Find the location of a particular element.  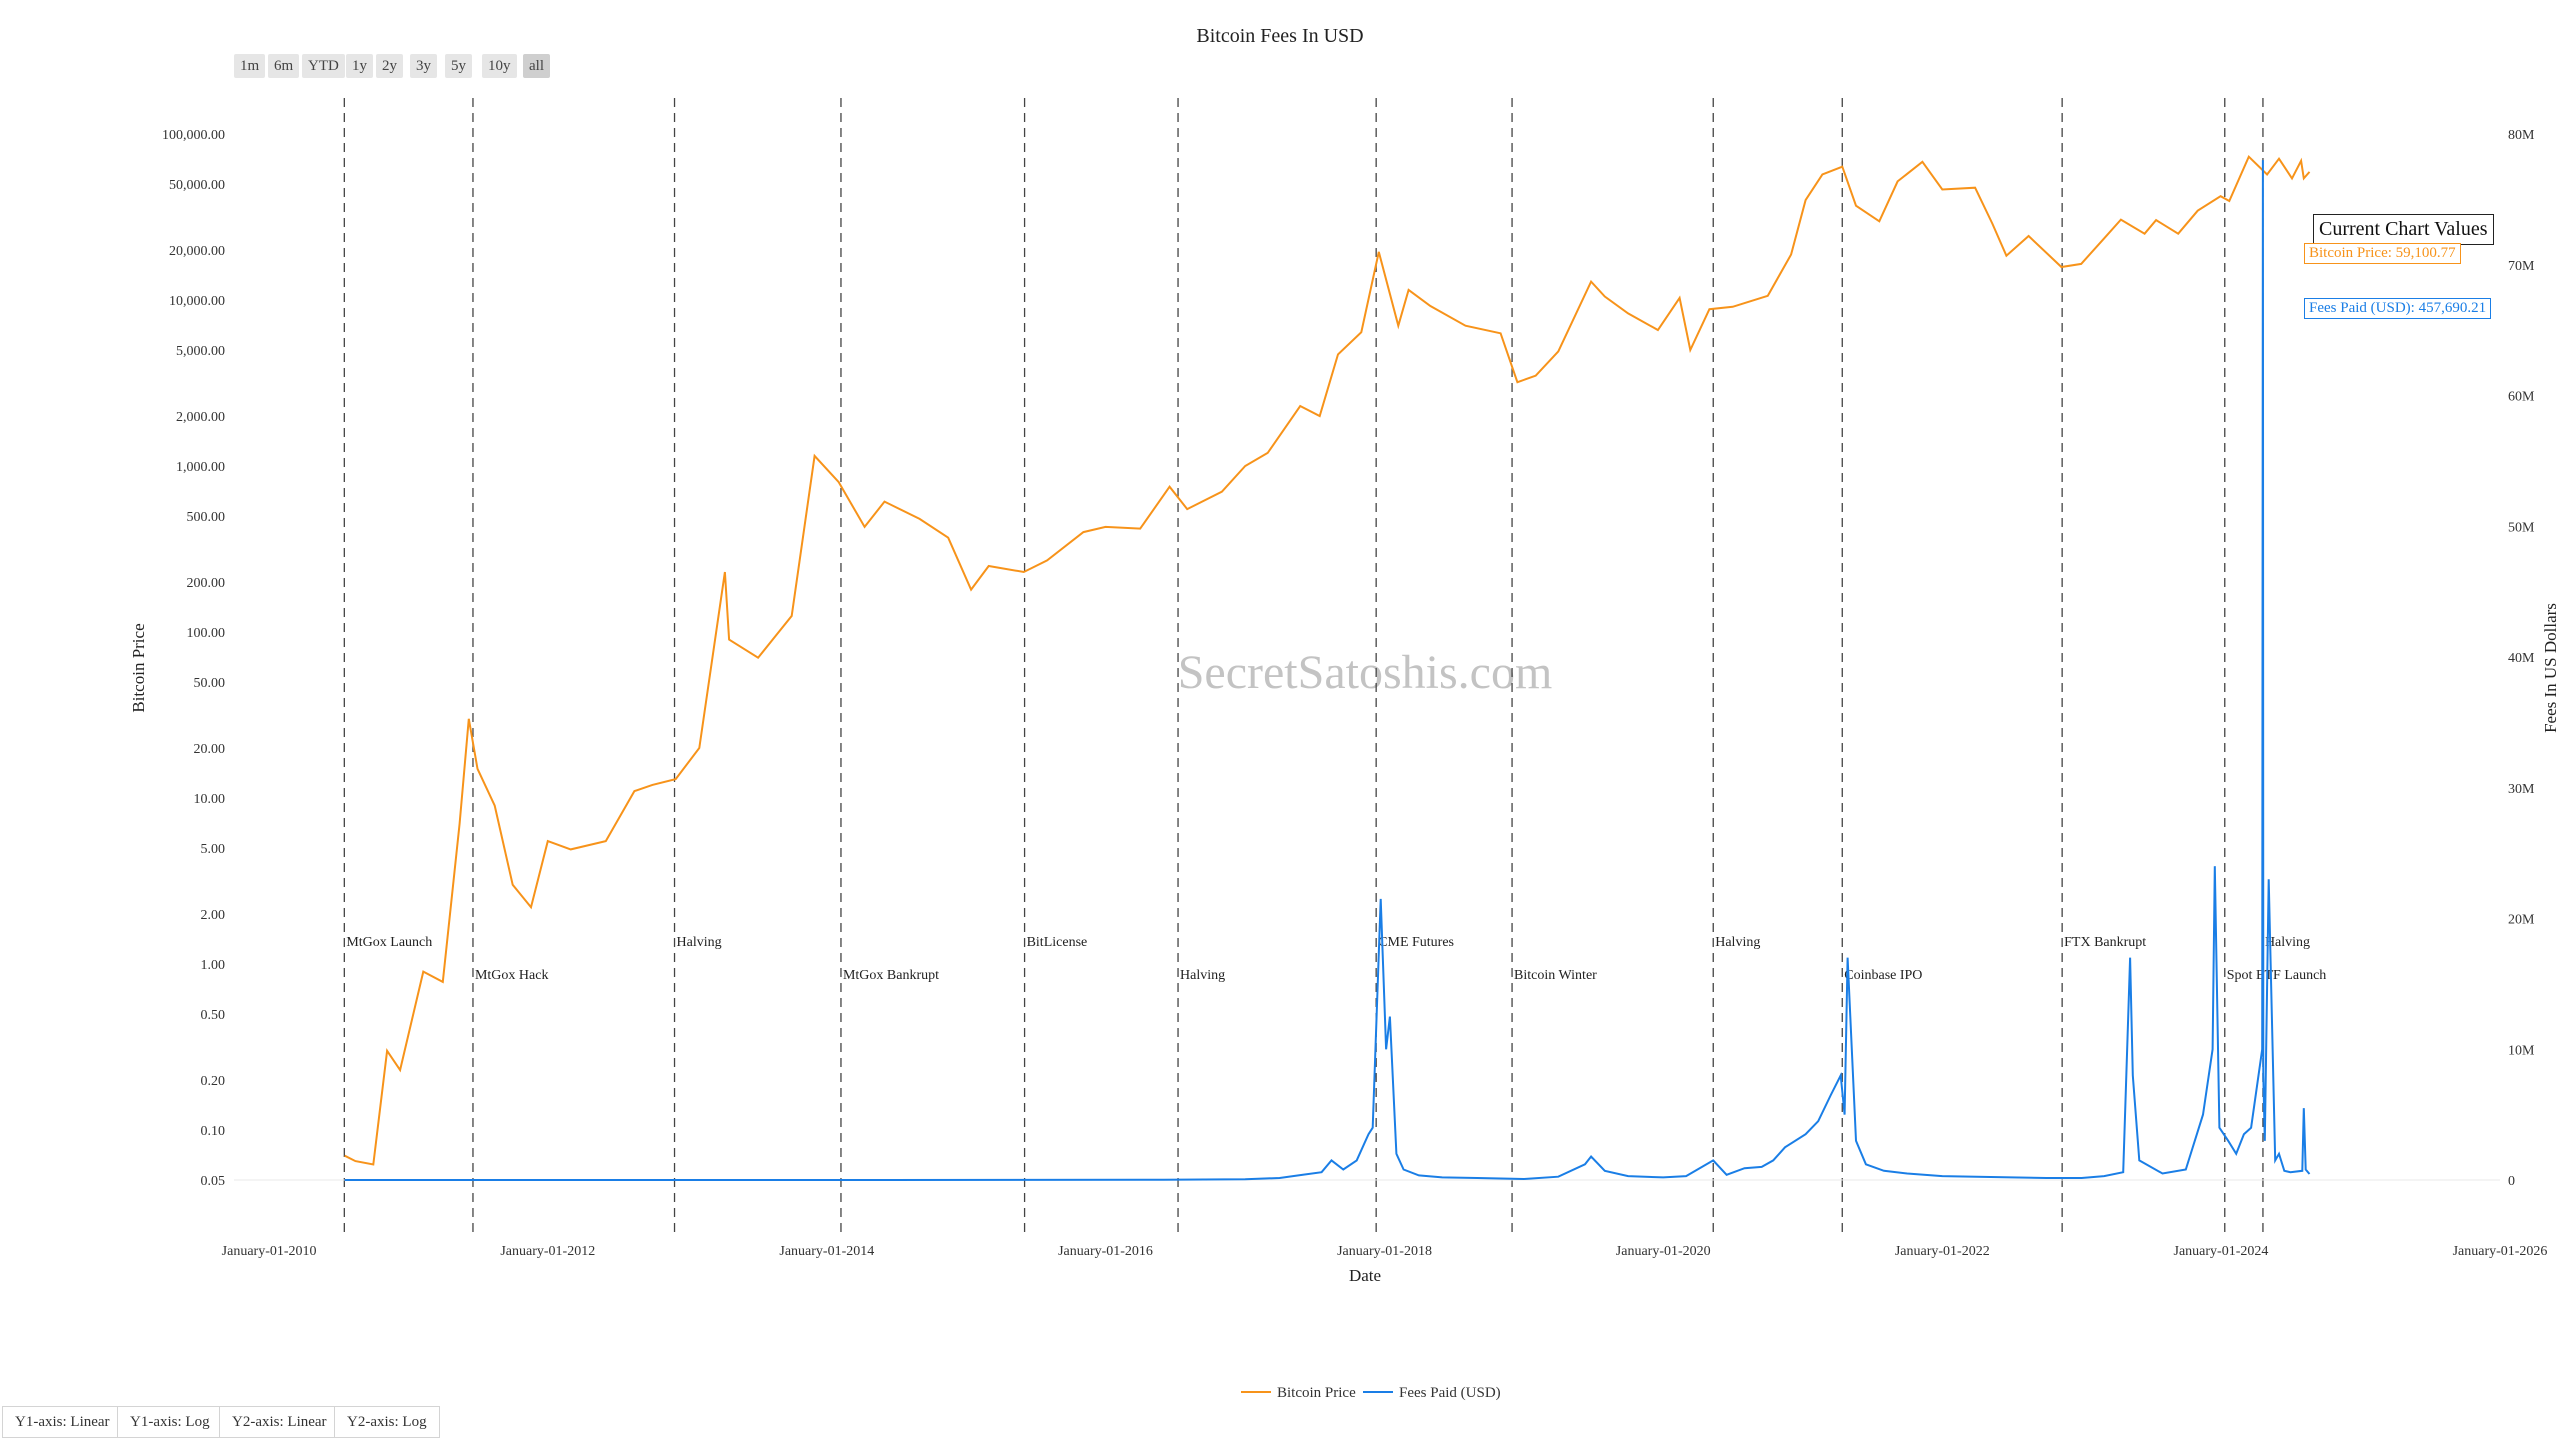

range-button-ytd: YTD is located at coordinates (323, 66).